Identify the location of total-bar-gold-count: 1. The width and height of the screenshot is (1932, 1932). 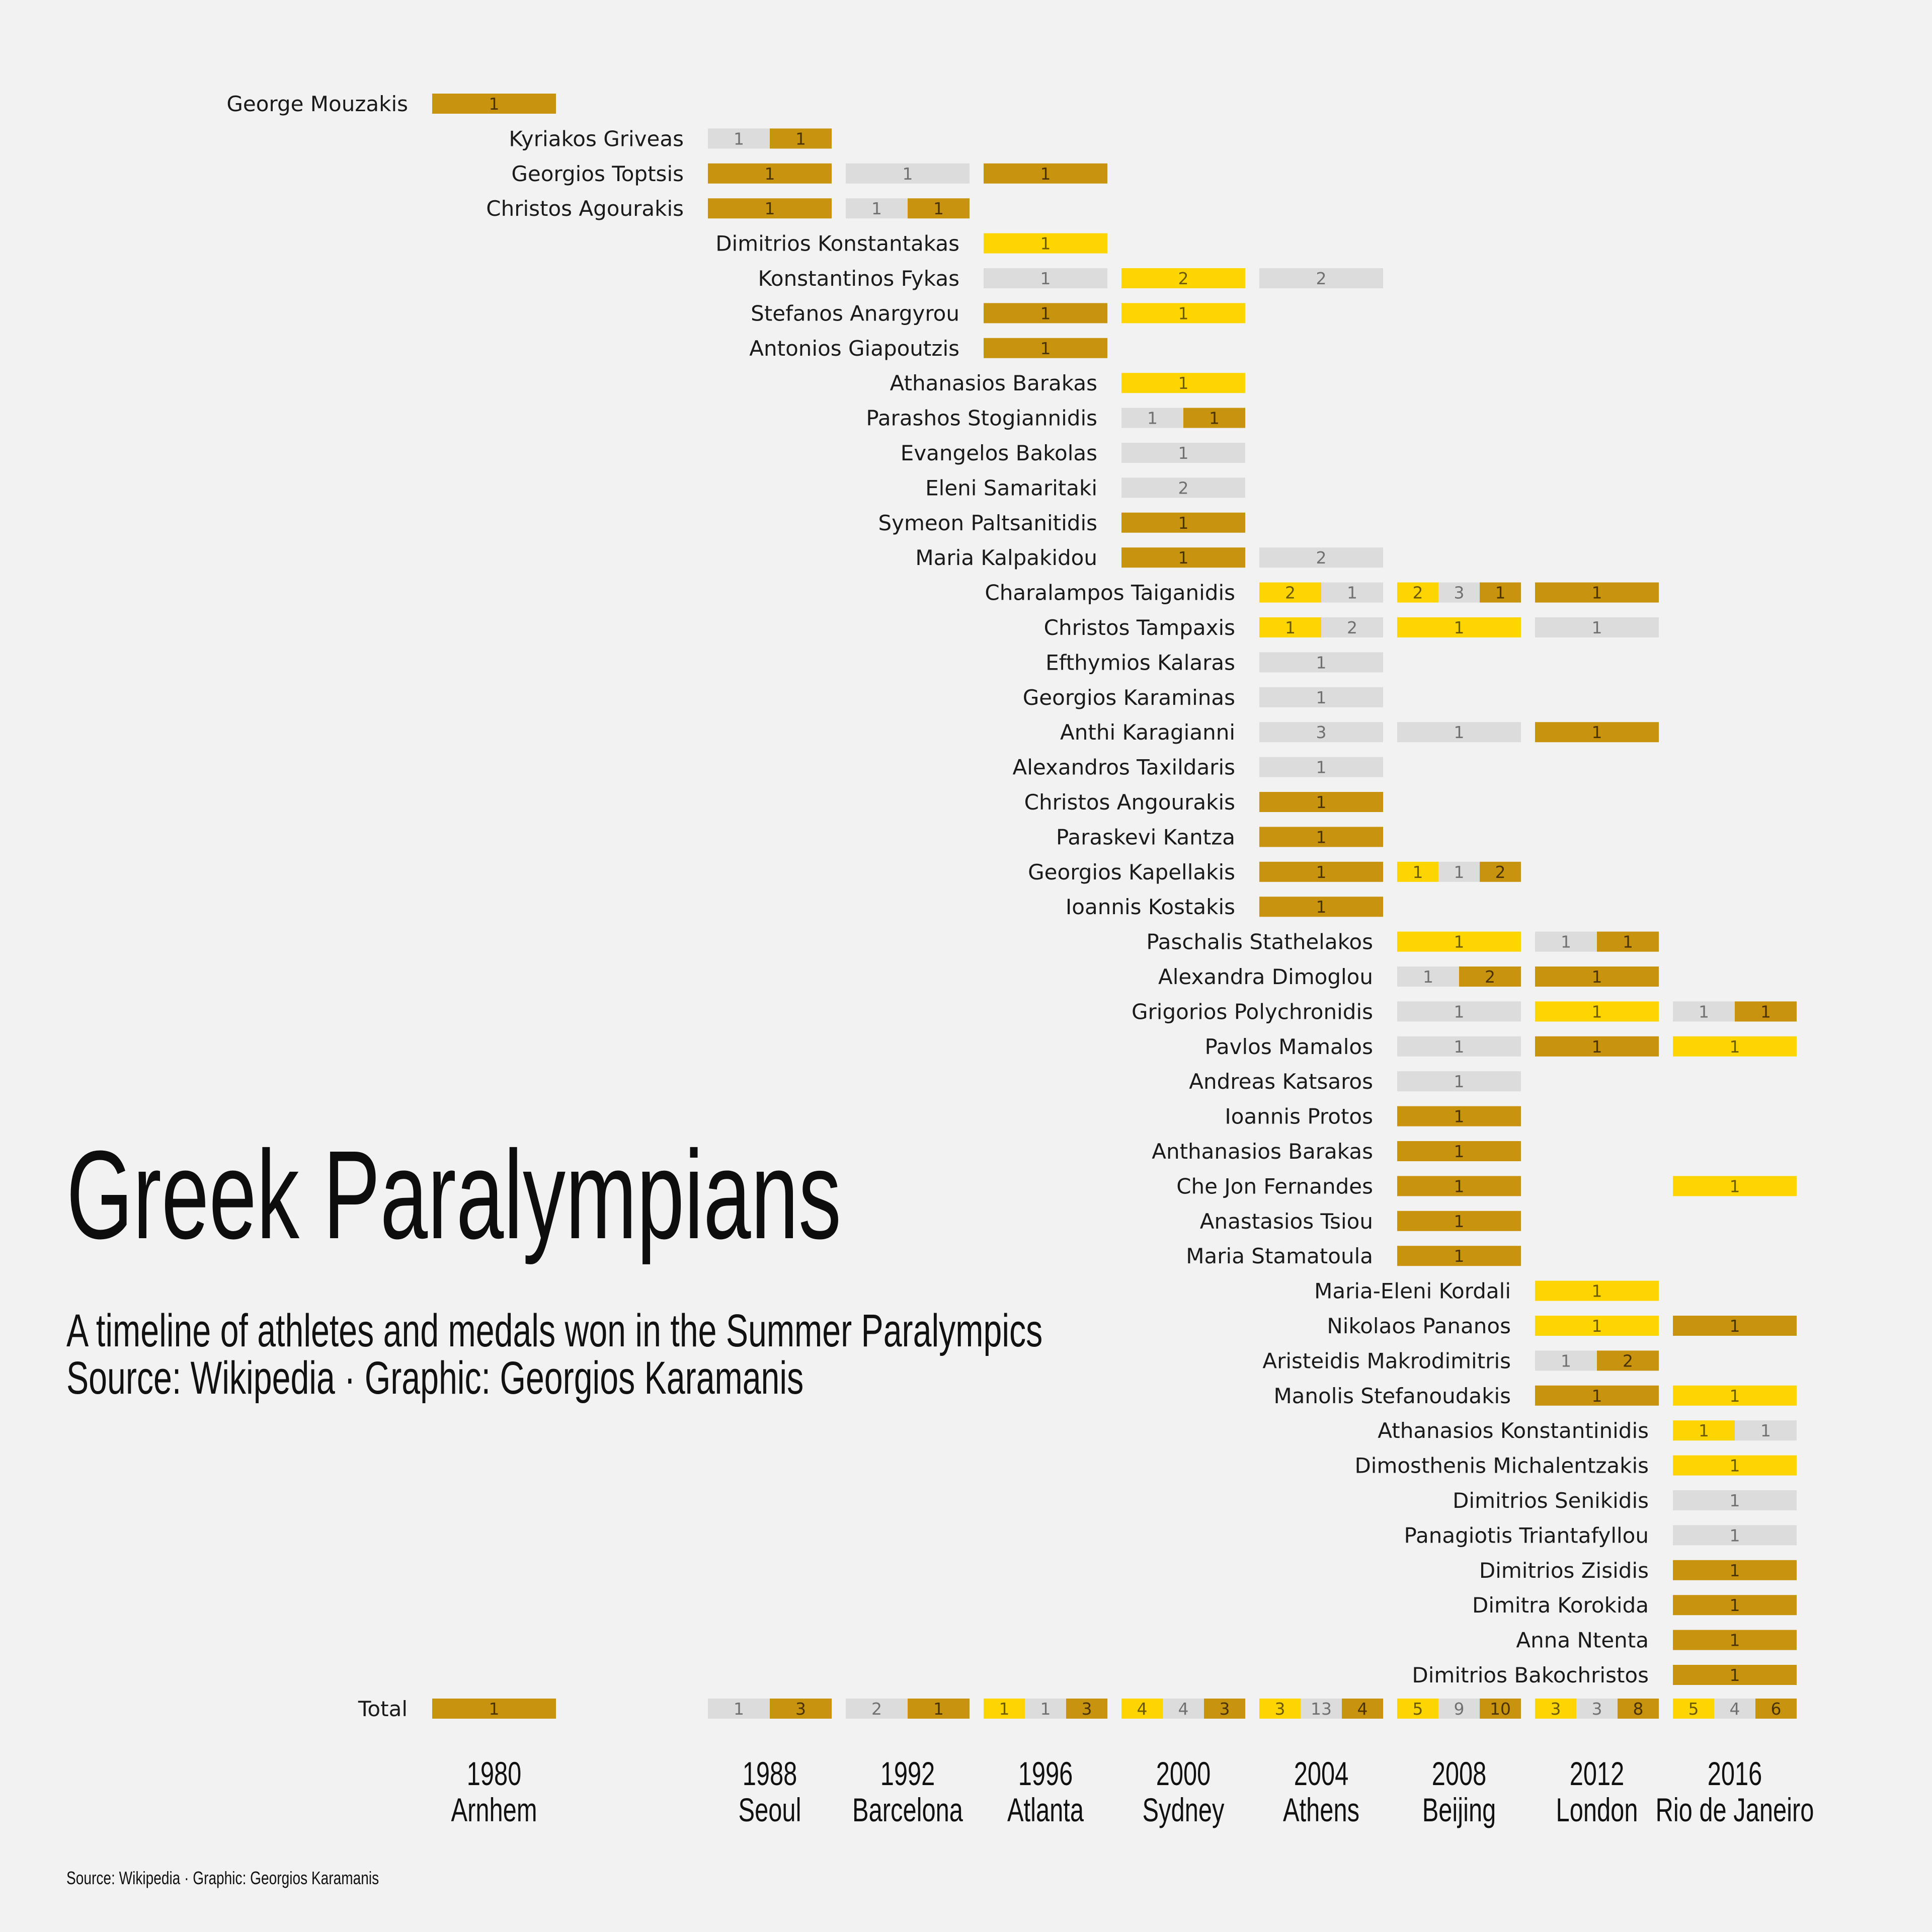
(1005, 1709).